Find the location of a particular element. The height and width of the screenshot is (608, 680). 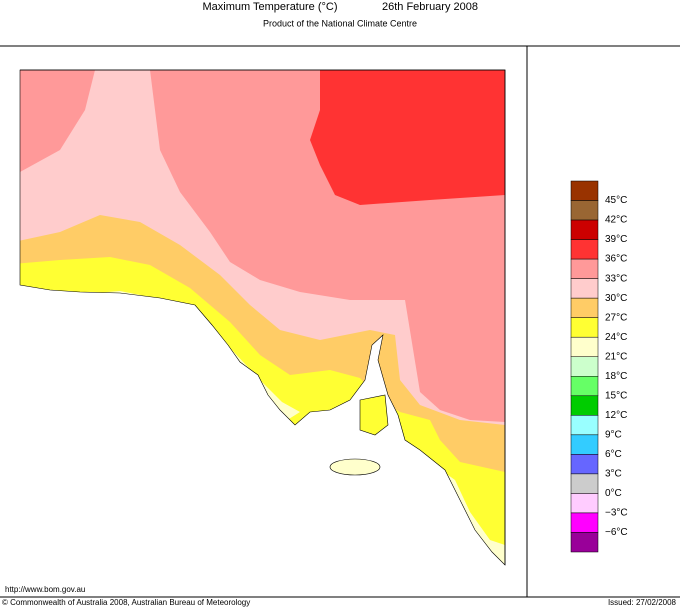

legend-label: 3°C is located at coordinates (613, 474).